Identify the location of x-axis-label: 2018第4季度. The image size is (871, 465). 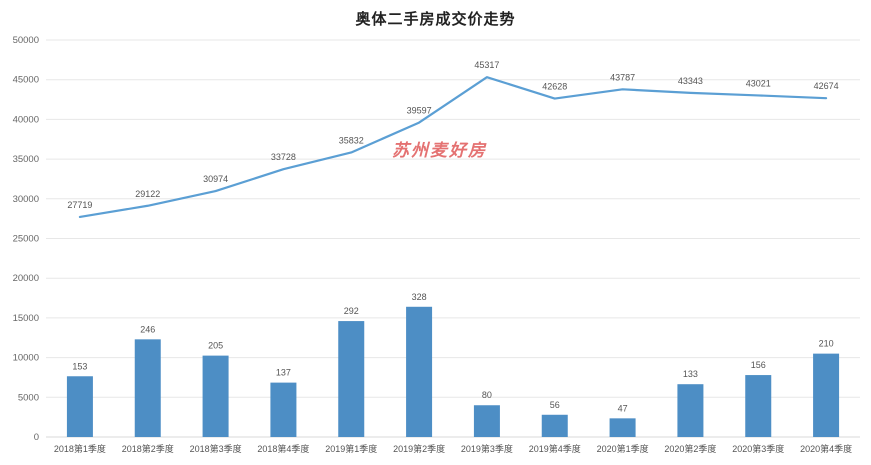
(283, 448).